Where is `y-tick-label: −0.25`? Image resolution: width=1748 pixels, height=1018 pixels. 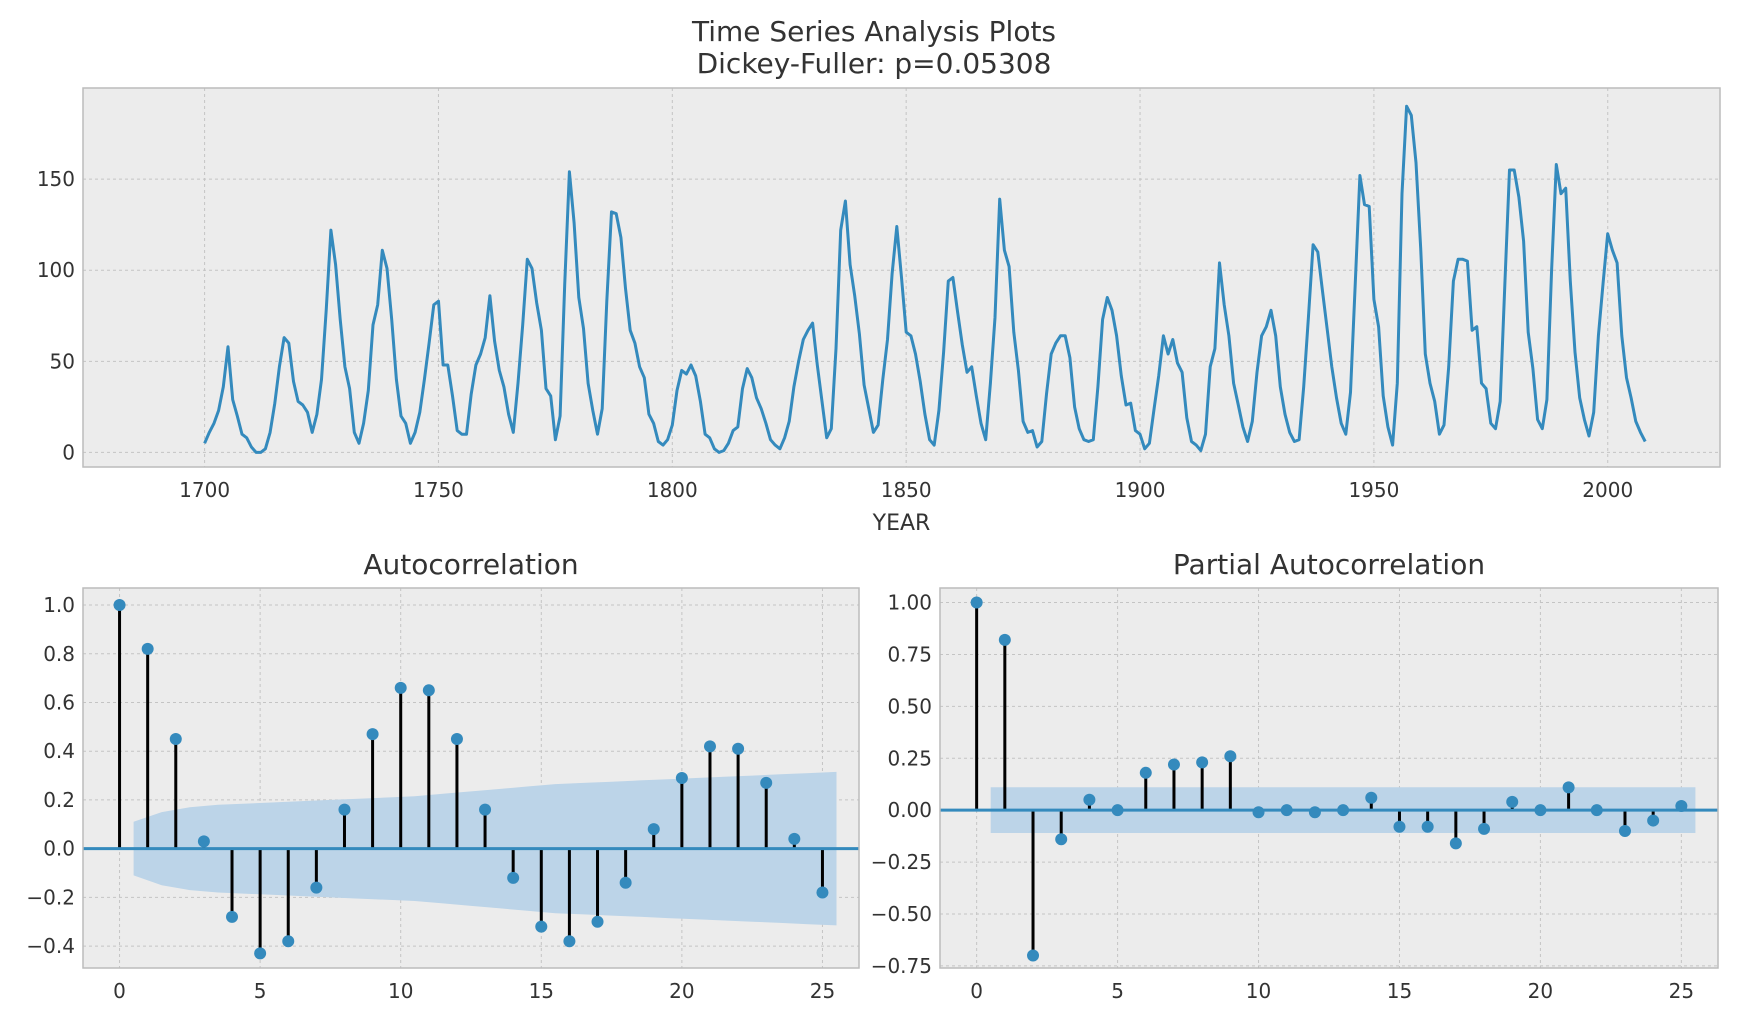
y-tick-label: −0.25 is located at coordinates (901, 862).